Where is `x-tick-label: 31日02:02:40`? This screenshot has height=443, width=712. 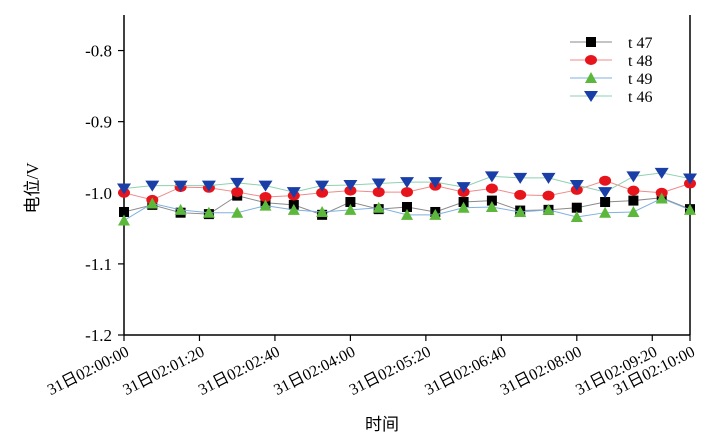
x-tick-label: 31日02:02:40 is located at coordinates (239, 371).